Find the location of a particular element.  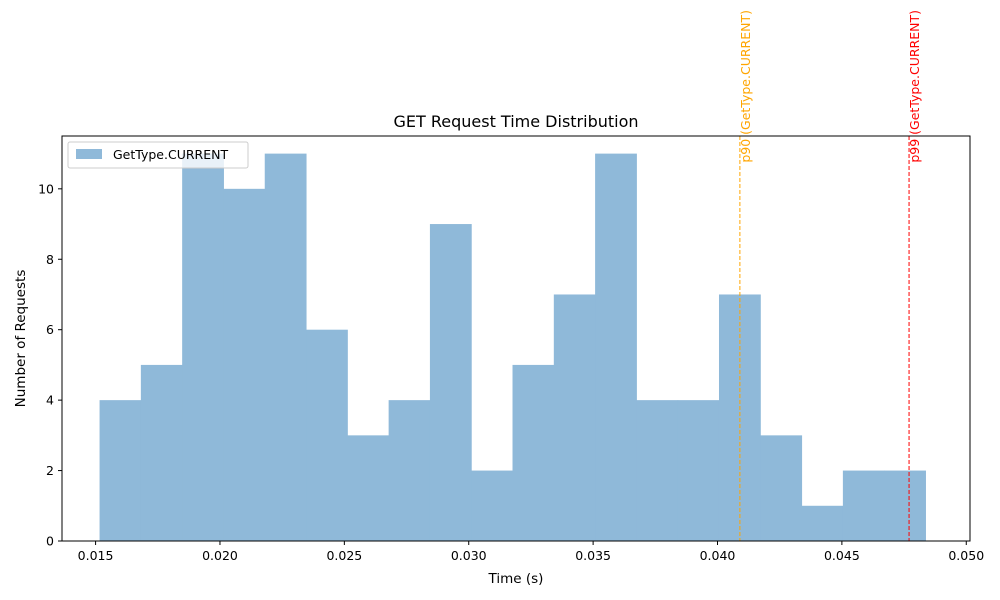

x-tick-label: 0.035 is located at coordinates (593, 555).